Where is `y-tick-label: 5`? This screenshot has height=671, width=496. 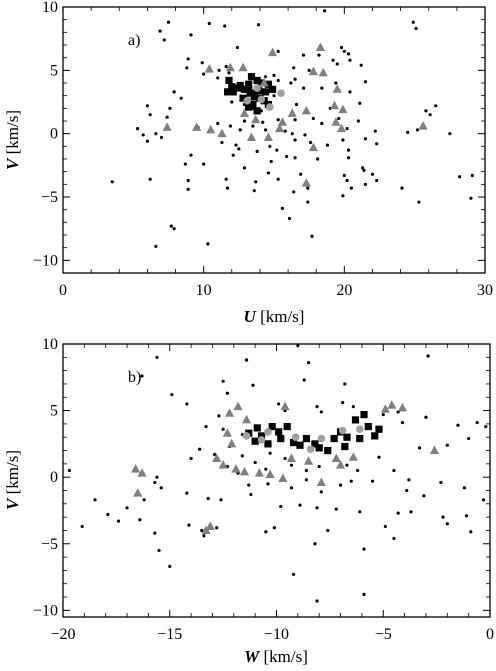
y-tick-label: 5 is located at coordinates (54, 411).